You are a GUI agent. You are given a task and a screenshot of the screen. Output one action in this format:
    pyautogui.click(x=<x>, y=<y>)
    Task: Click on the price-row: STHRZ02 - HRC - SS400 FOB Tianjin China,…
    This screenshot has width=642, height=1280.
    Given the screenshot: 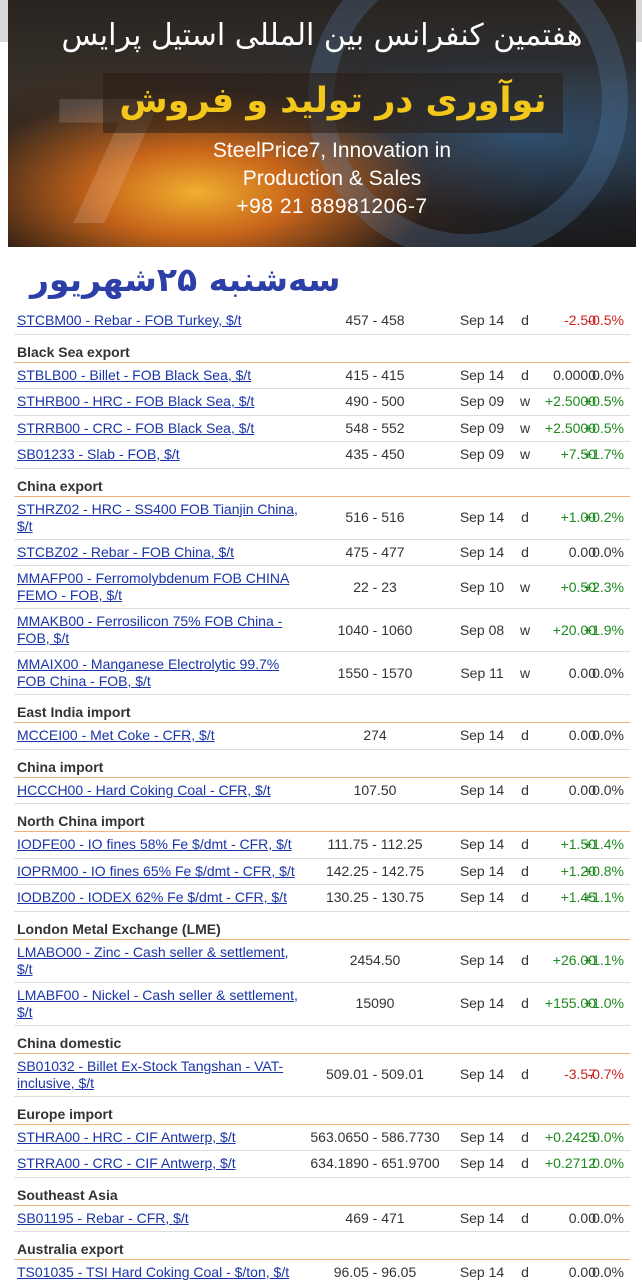 What is the action you would take?
    pyautogui.click(x=322, y=518)
    